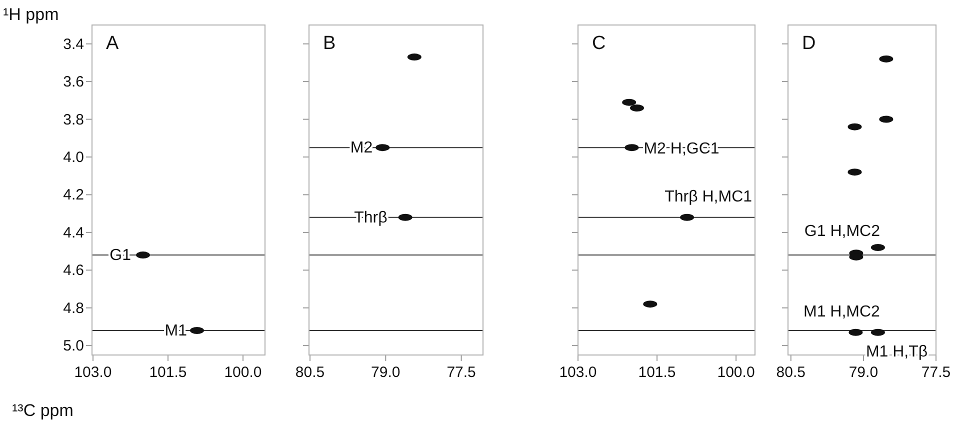 The image size is (963, 426). What do you see at coordinates (842, 231) in the screenshot?
I see `annotation: G1 H,MC2` at bounding box center [842, 231].